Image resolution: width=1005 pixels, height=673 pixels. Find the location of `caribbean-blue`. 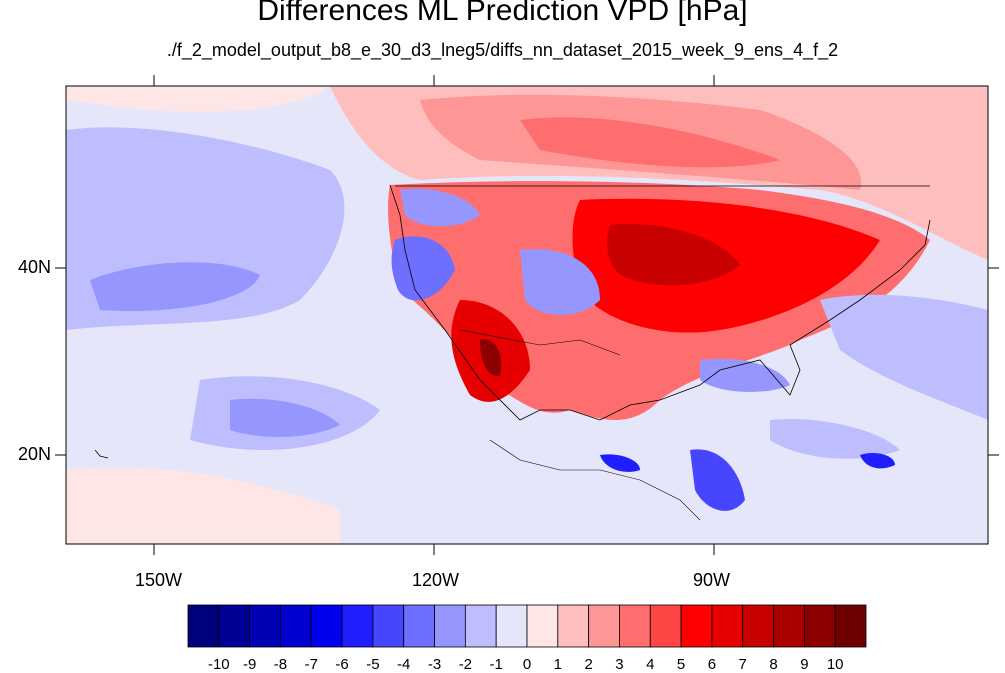

caribbean-blue is located at coordinates (835, 439).